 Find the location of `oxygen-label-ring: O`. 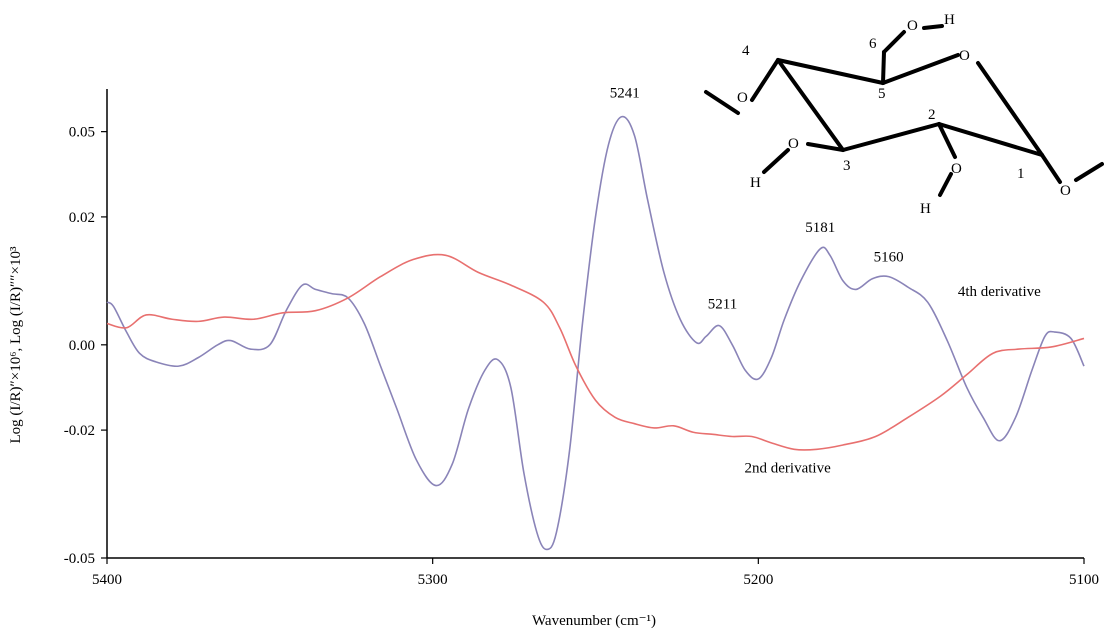

oxygen-label-ring: O is located at coordinates (964, 56).